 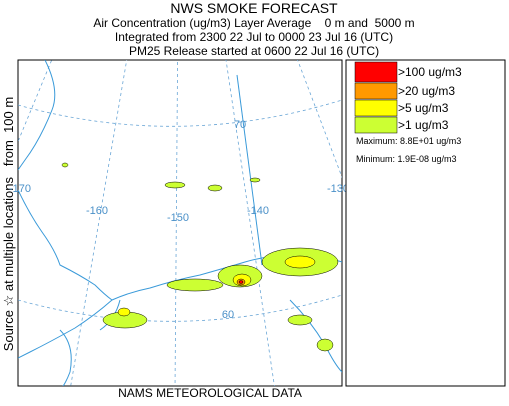 I want to click on minimum: Minimum: 1.9E-08 ug/m3, so click(x=406, y=159).